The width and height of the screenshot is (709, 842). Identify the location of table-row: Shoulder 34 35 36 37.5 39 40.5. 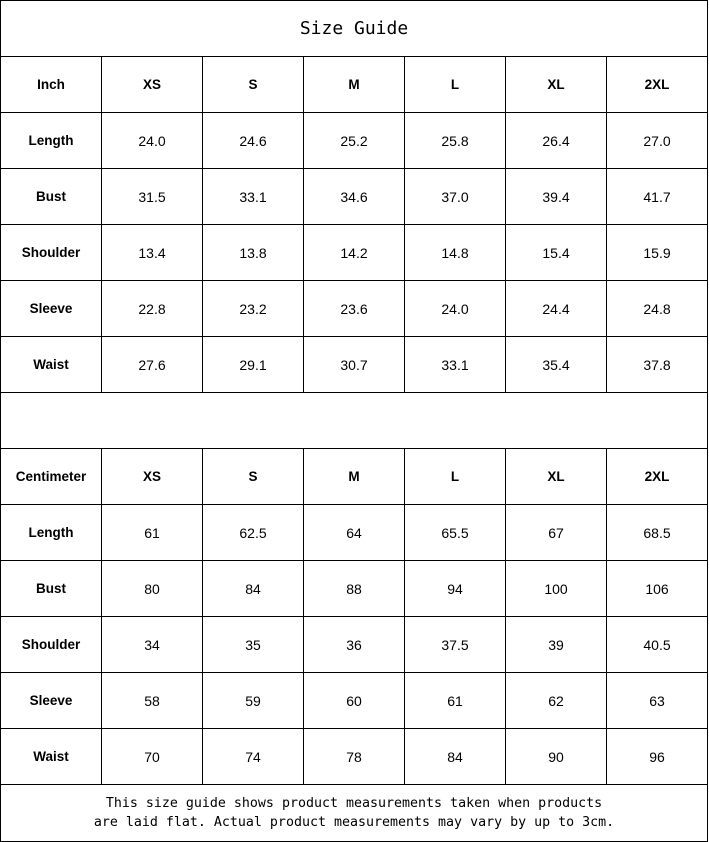
(354, 644).